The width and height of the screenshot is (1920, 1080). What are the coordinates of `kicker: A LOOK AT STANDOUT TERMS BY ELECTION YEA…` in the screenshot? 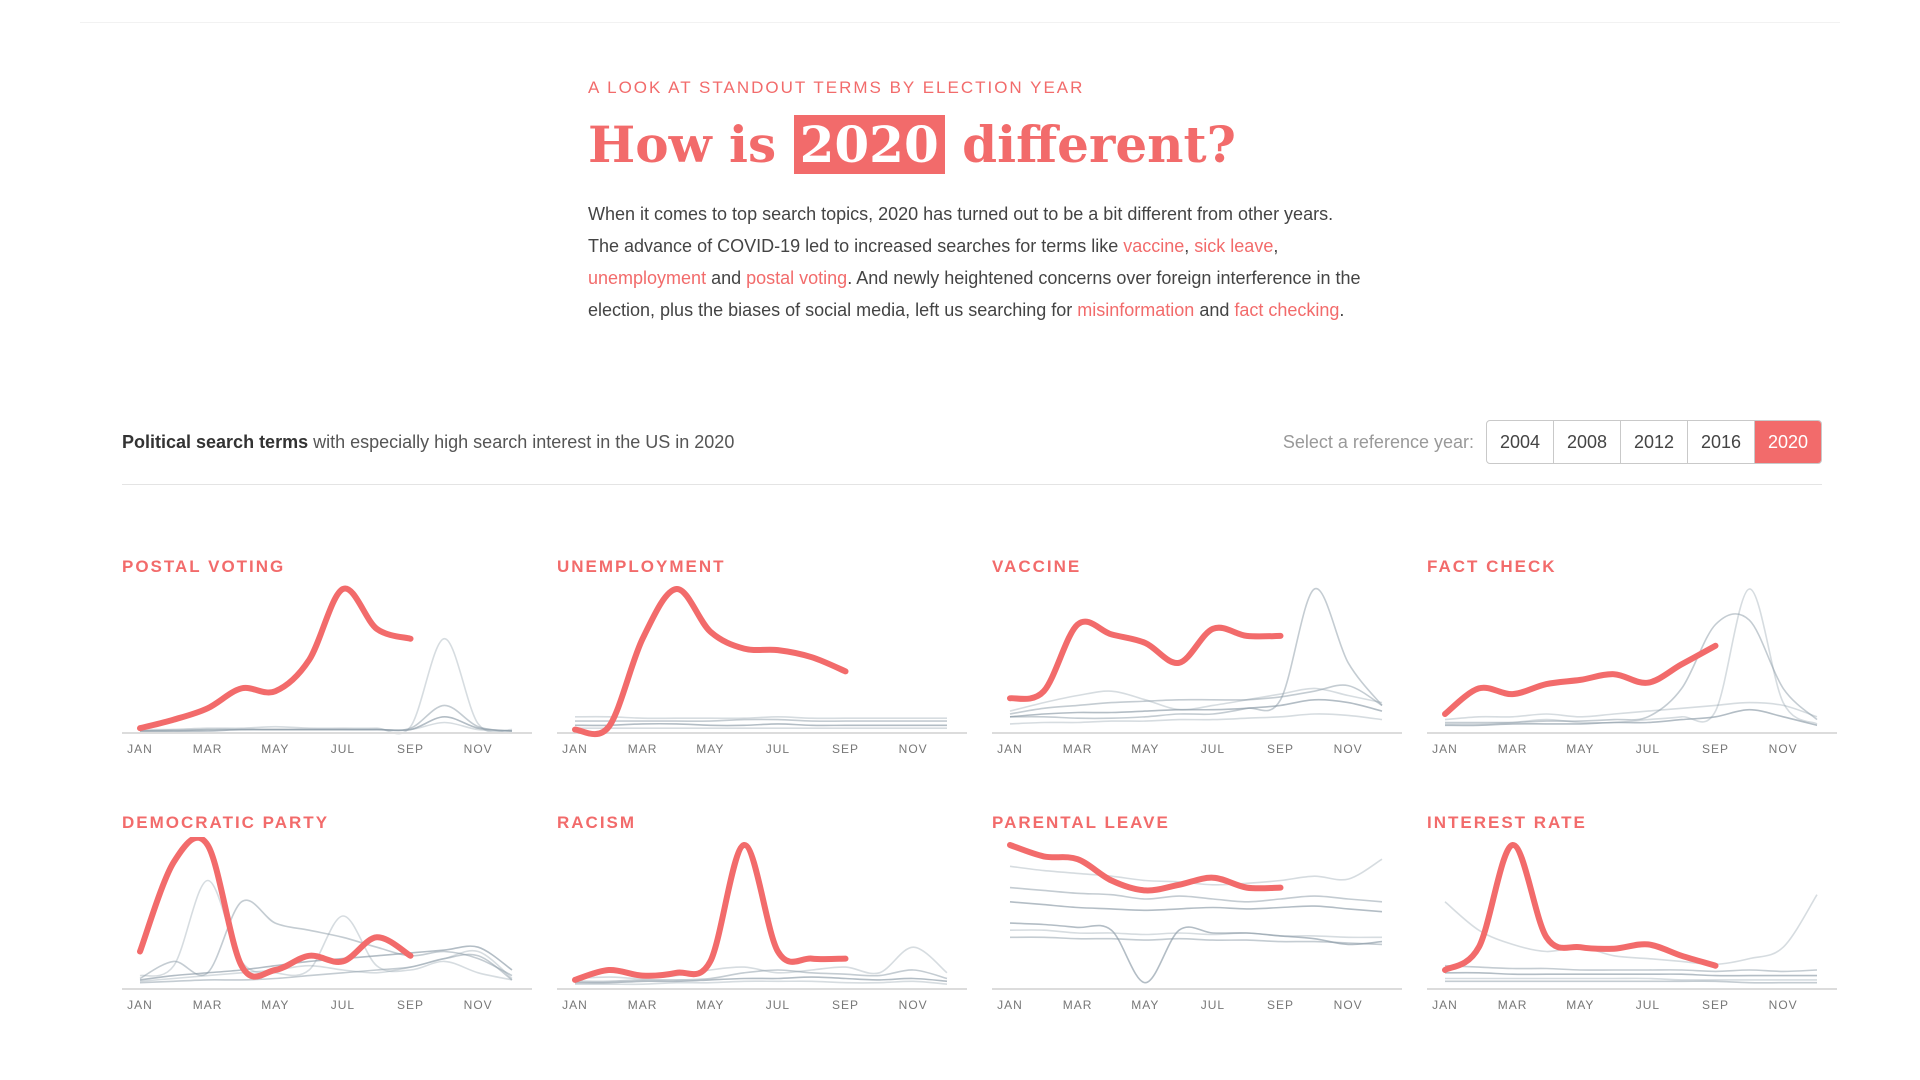 It's located at (836, 87).